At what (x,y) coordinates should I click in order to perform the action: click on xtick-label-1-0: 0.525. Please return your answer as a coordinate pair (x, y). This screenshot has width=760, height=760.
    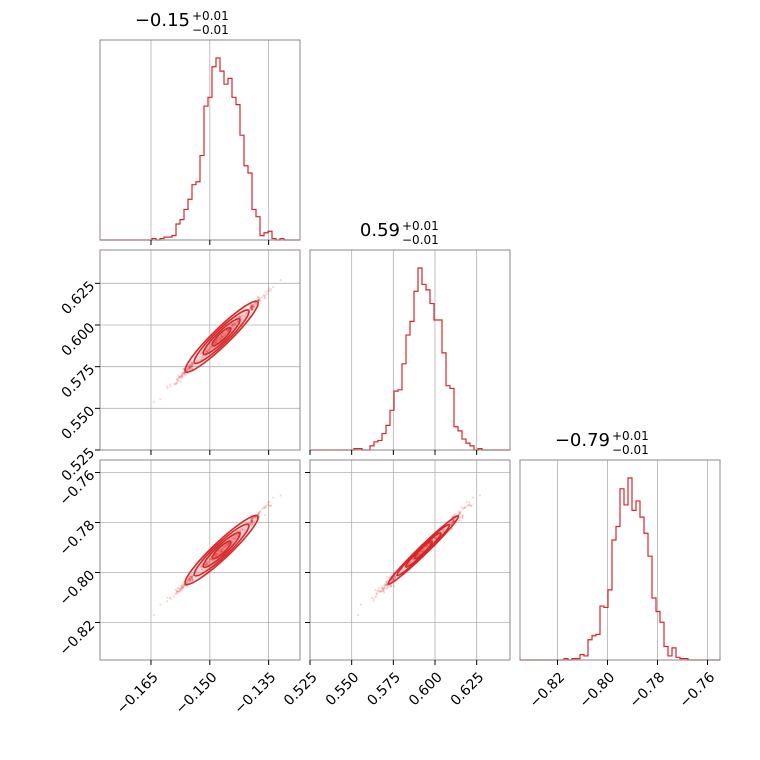
    Looking at the image, I should click on (301, 689).